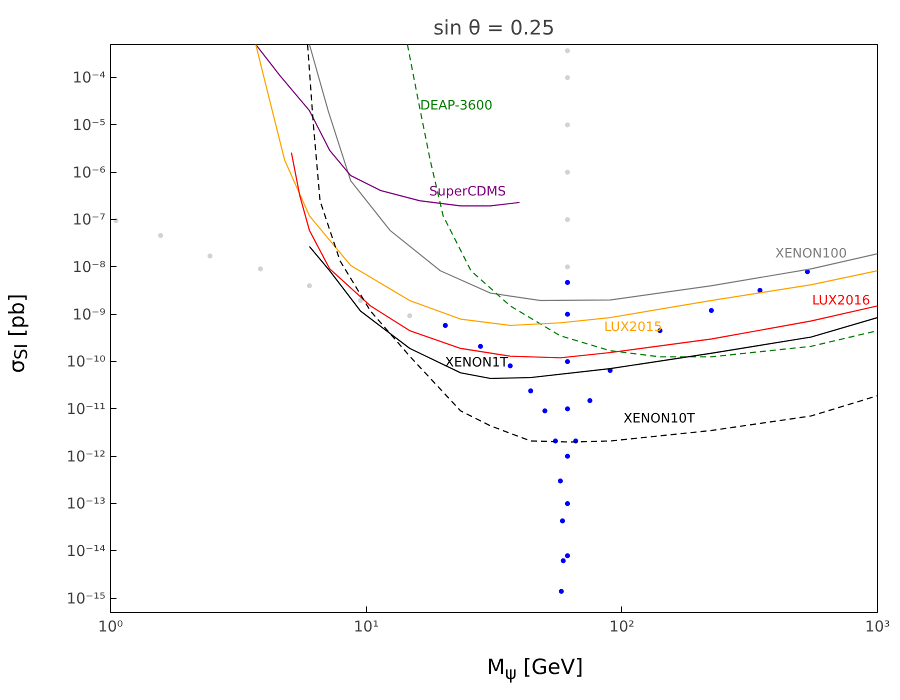  Describe the element at coordinates (841, 301) in the screenshot. I see `series-label: LUX2016` at that location.